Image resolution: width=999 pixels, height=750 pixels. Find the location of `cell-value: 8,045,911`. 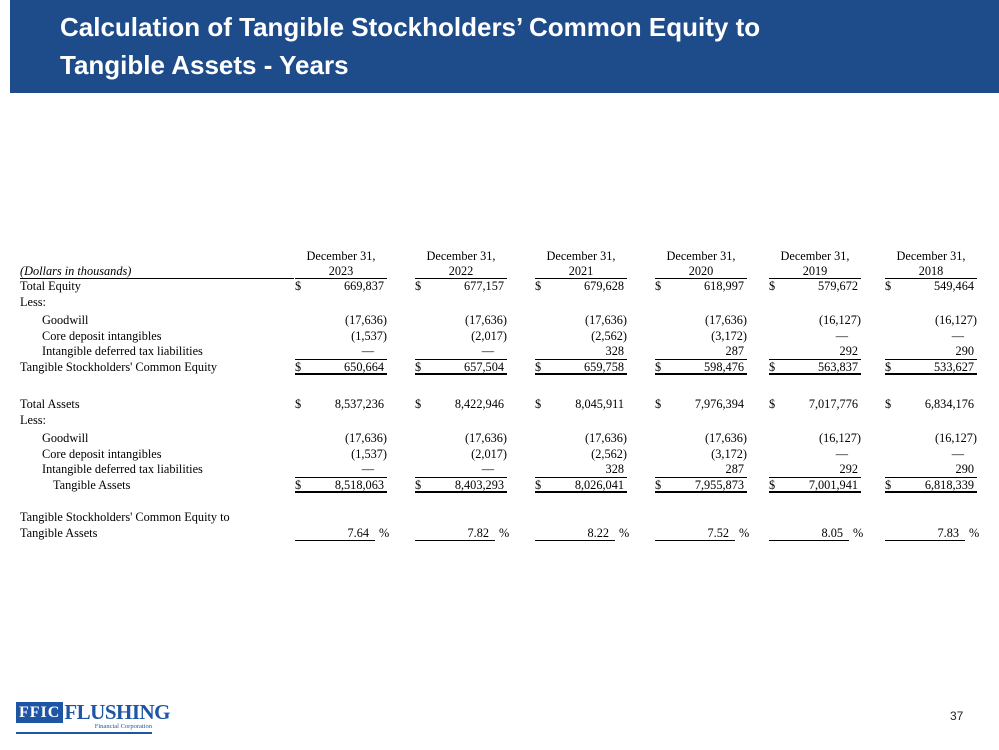

cell-value: 8,045,911 is located at coordinates (599, 404).